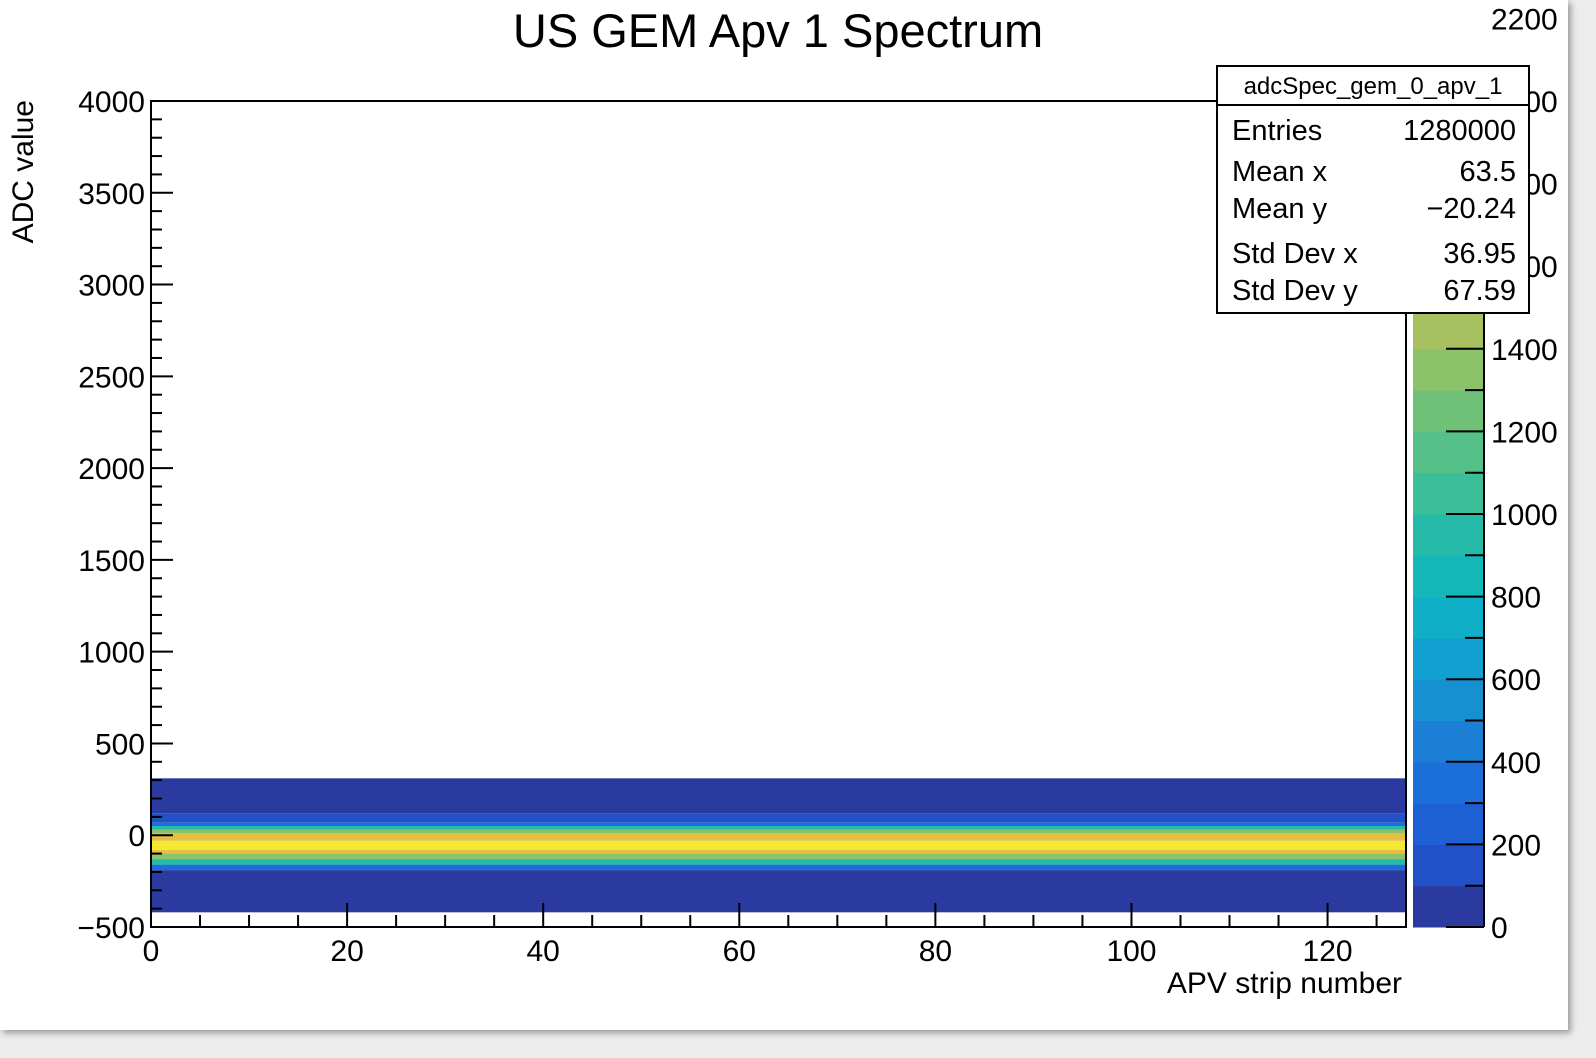  Describe the element at coordinates (1277, 131) in the screenshot. I see `stats-row-label: Entries` at that location.